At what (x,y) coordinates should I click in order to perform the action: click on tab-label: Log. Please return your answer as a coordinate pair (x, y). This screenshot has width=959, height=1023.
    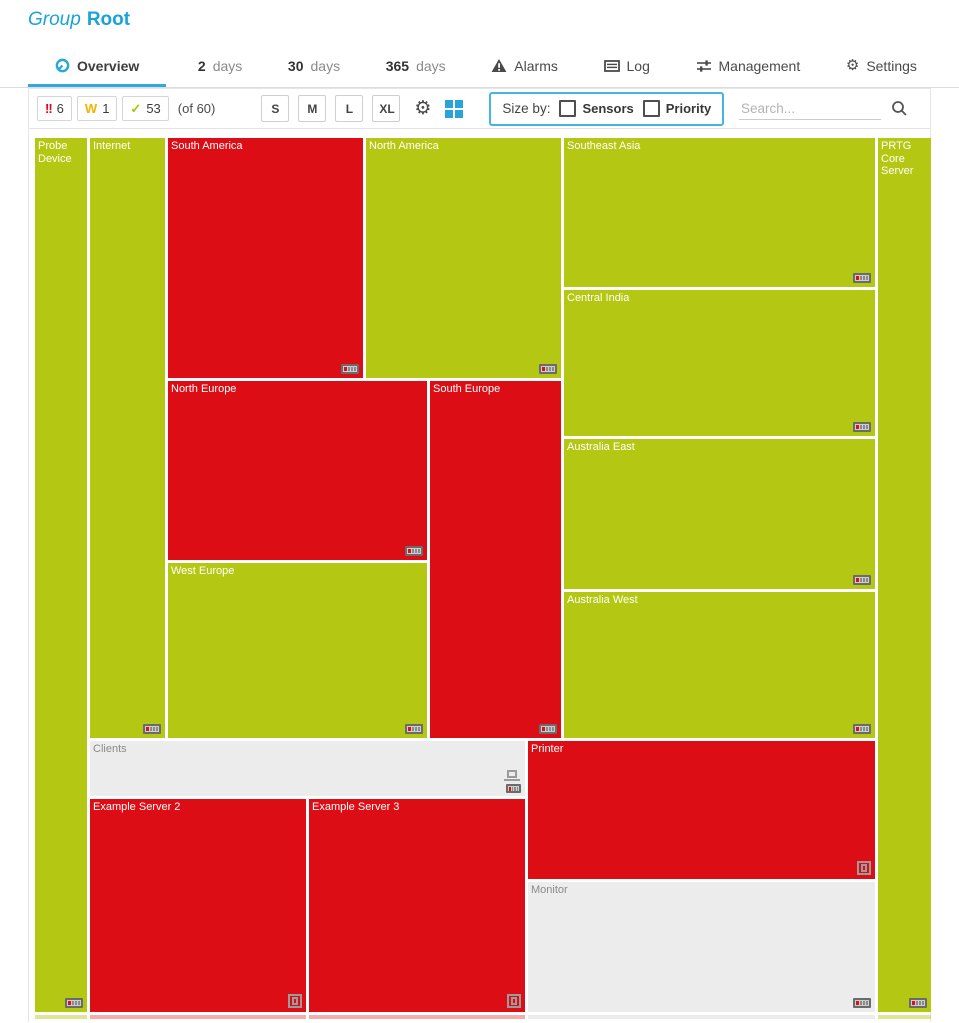
    Looking at the image, I should click on (638, 65).